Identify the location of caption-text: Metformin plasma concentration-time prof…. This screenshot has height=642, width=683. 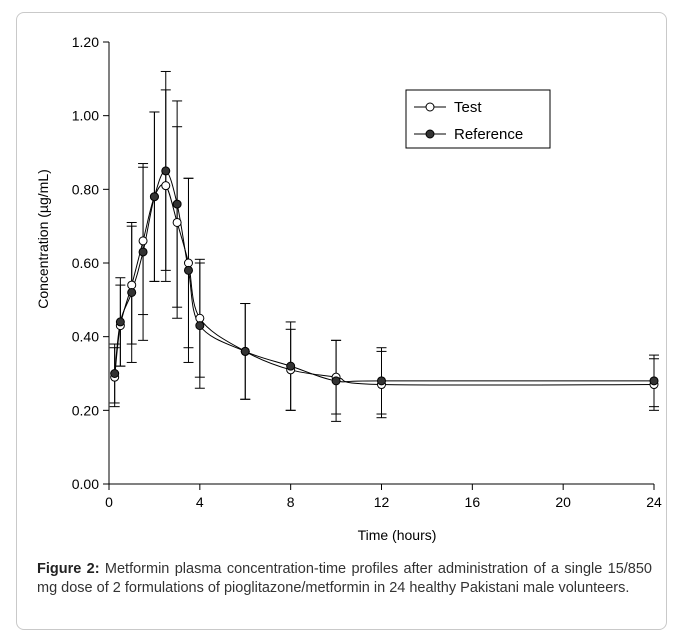
(344, 578).